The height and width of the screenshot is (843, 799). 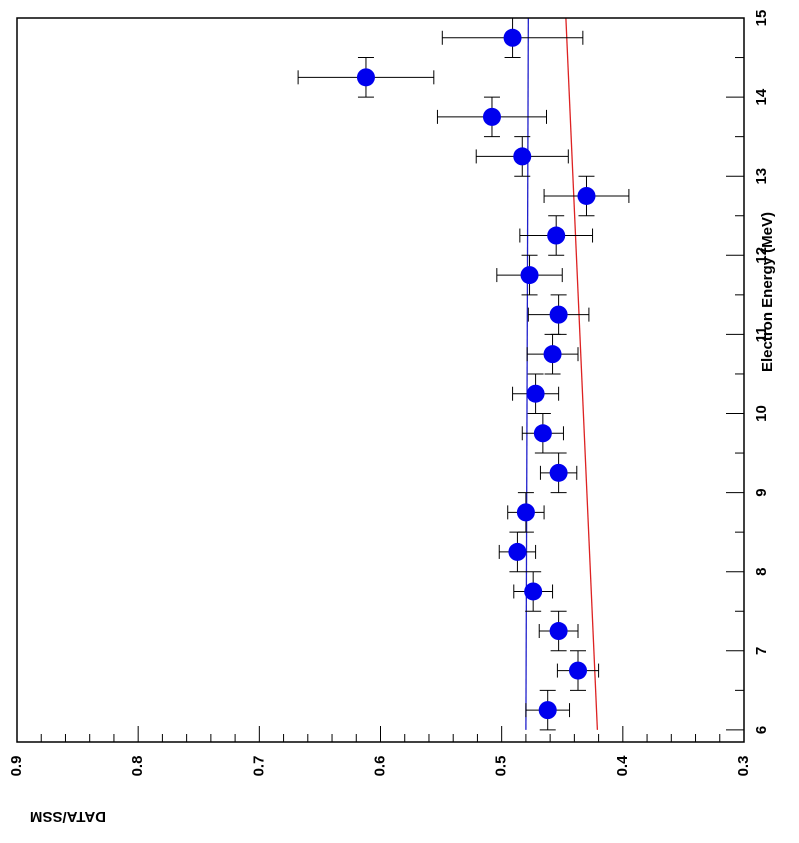 What do you see at coordinates (761, 413) in the screenshot?
I see `x-tick-label: 10` at bounding box center [761, 413].